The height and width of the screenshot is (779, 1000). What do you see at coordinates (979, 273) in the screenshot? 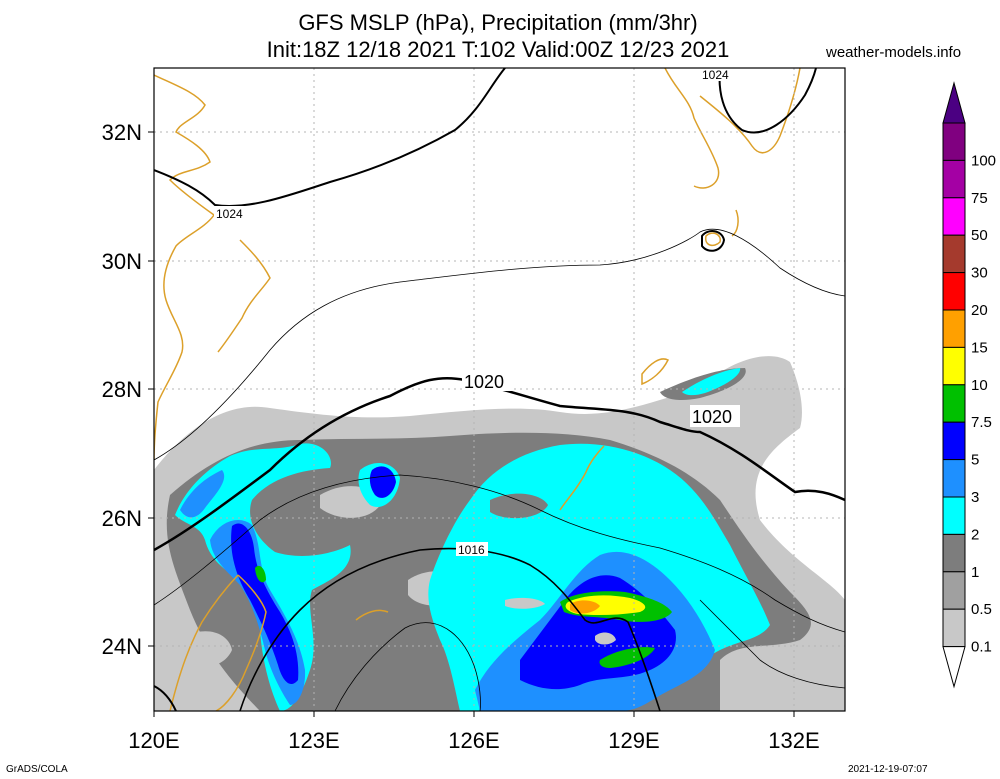
I see `colorbar-label: 30` at bounding box center [979, 273].